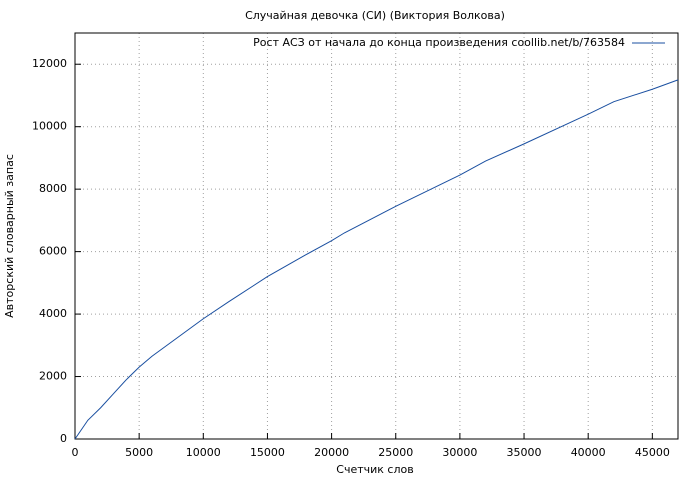 This screenshot has height=484, width=700. What do you see at coordinates (652, 452) in the screenshot?
I see `x-tick-label: 45000` at bounding box center [652, 452].